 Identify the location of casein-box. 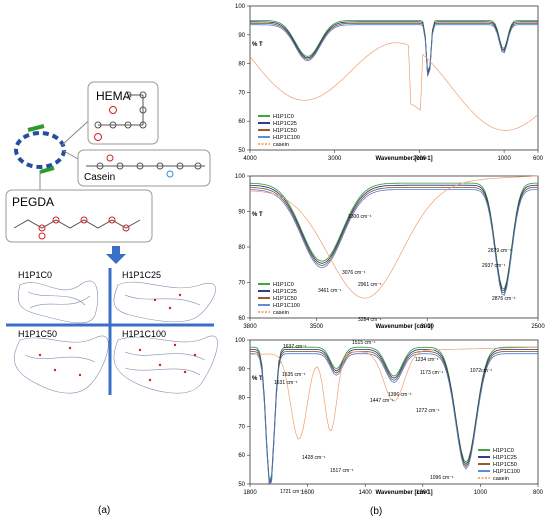
(144, 168).